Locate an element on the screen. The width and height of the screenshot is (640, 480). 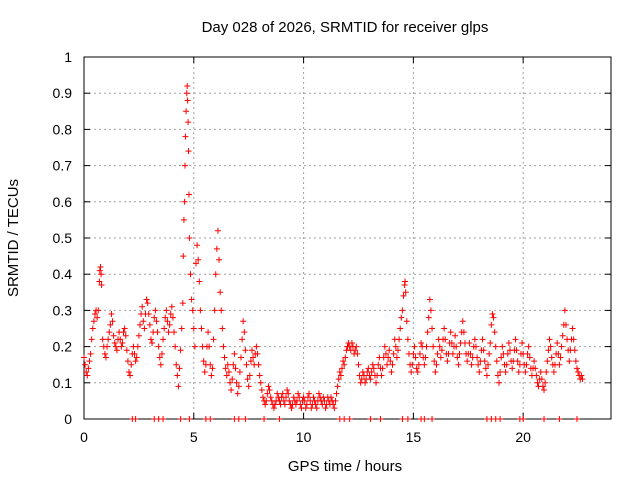
y-tick-label: 0.7 is located at coordinates (63, 166).